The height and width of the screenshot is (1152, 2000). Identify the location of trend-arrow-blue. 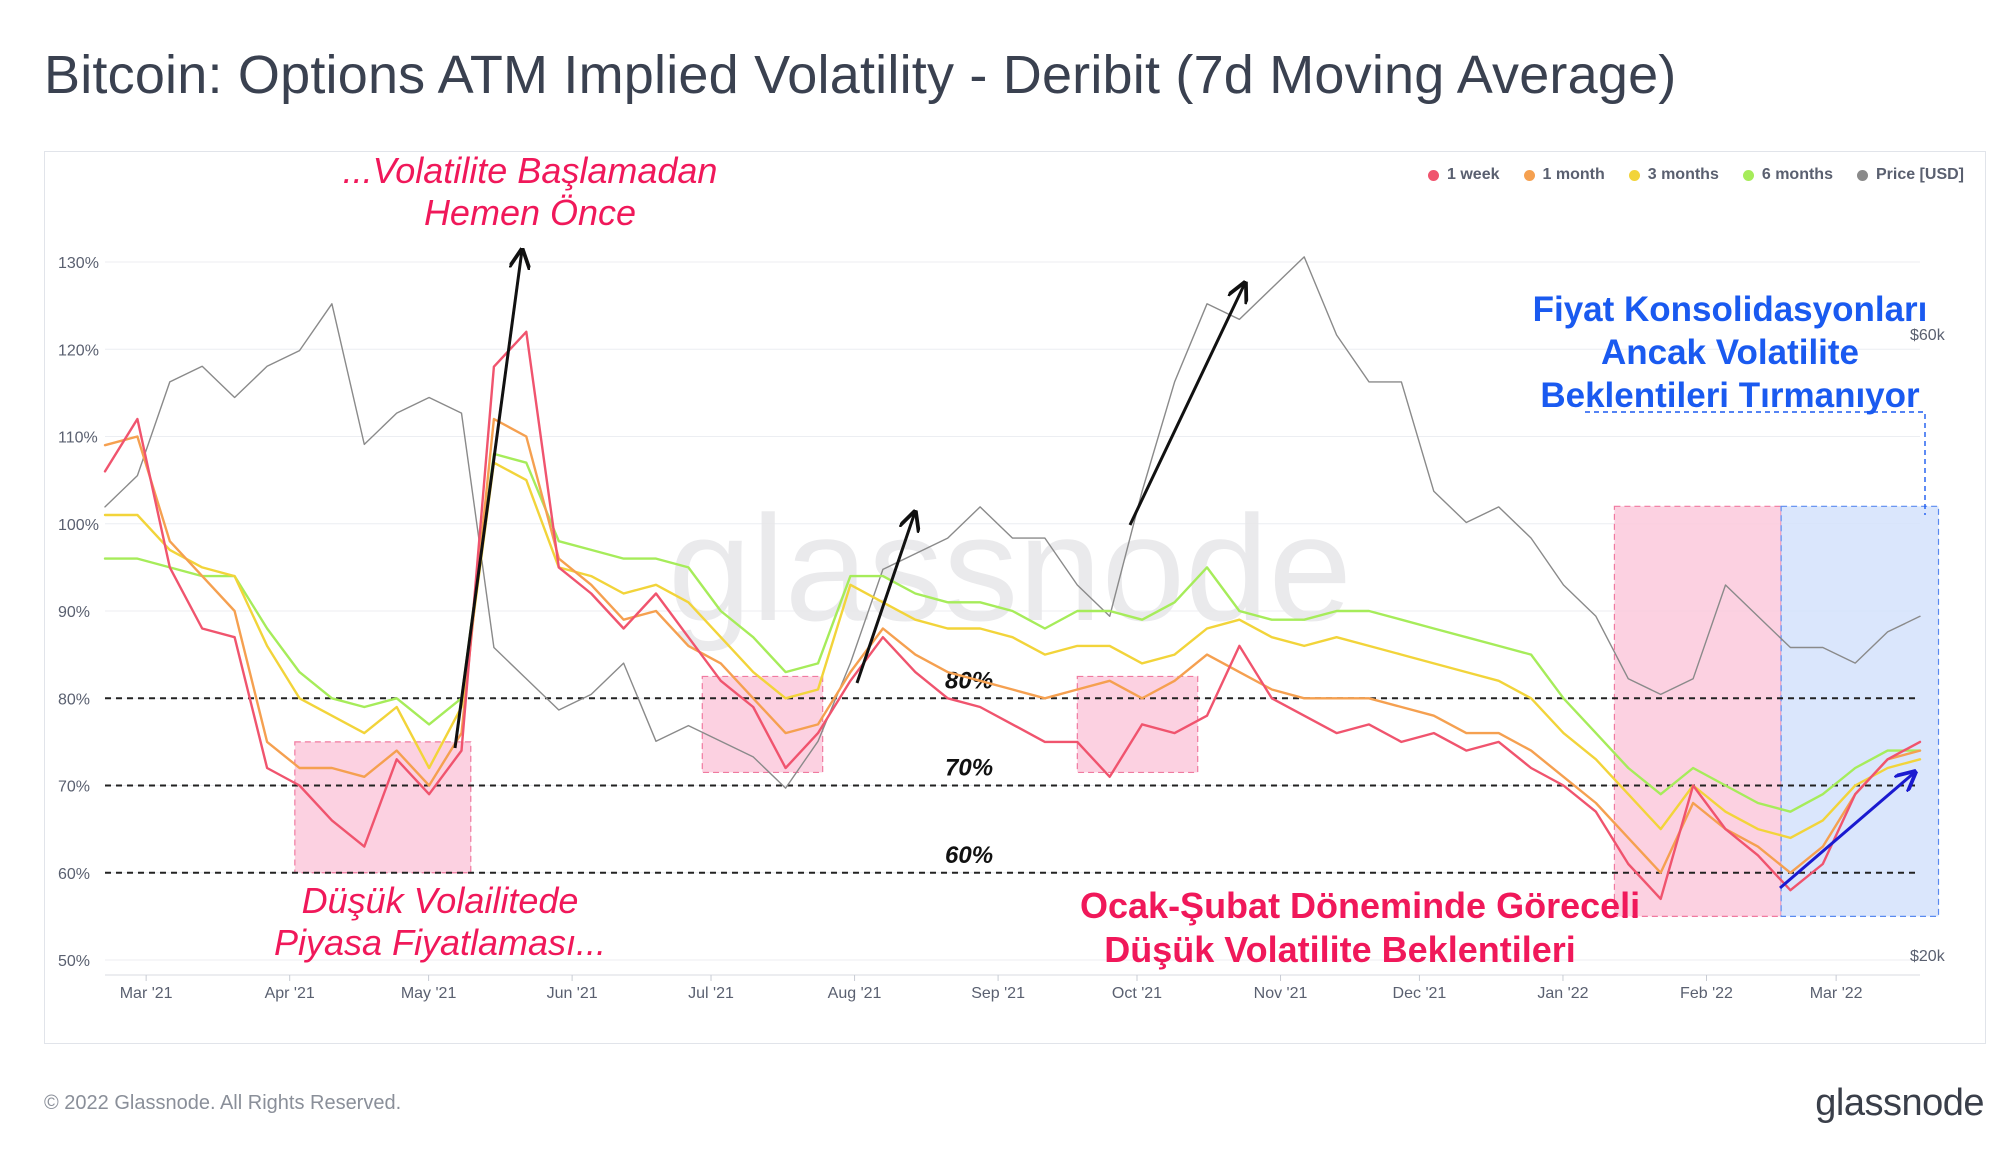
(1847, 831).